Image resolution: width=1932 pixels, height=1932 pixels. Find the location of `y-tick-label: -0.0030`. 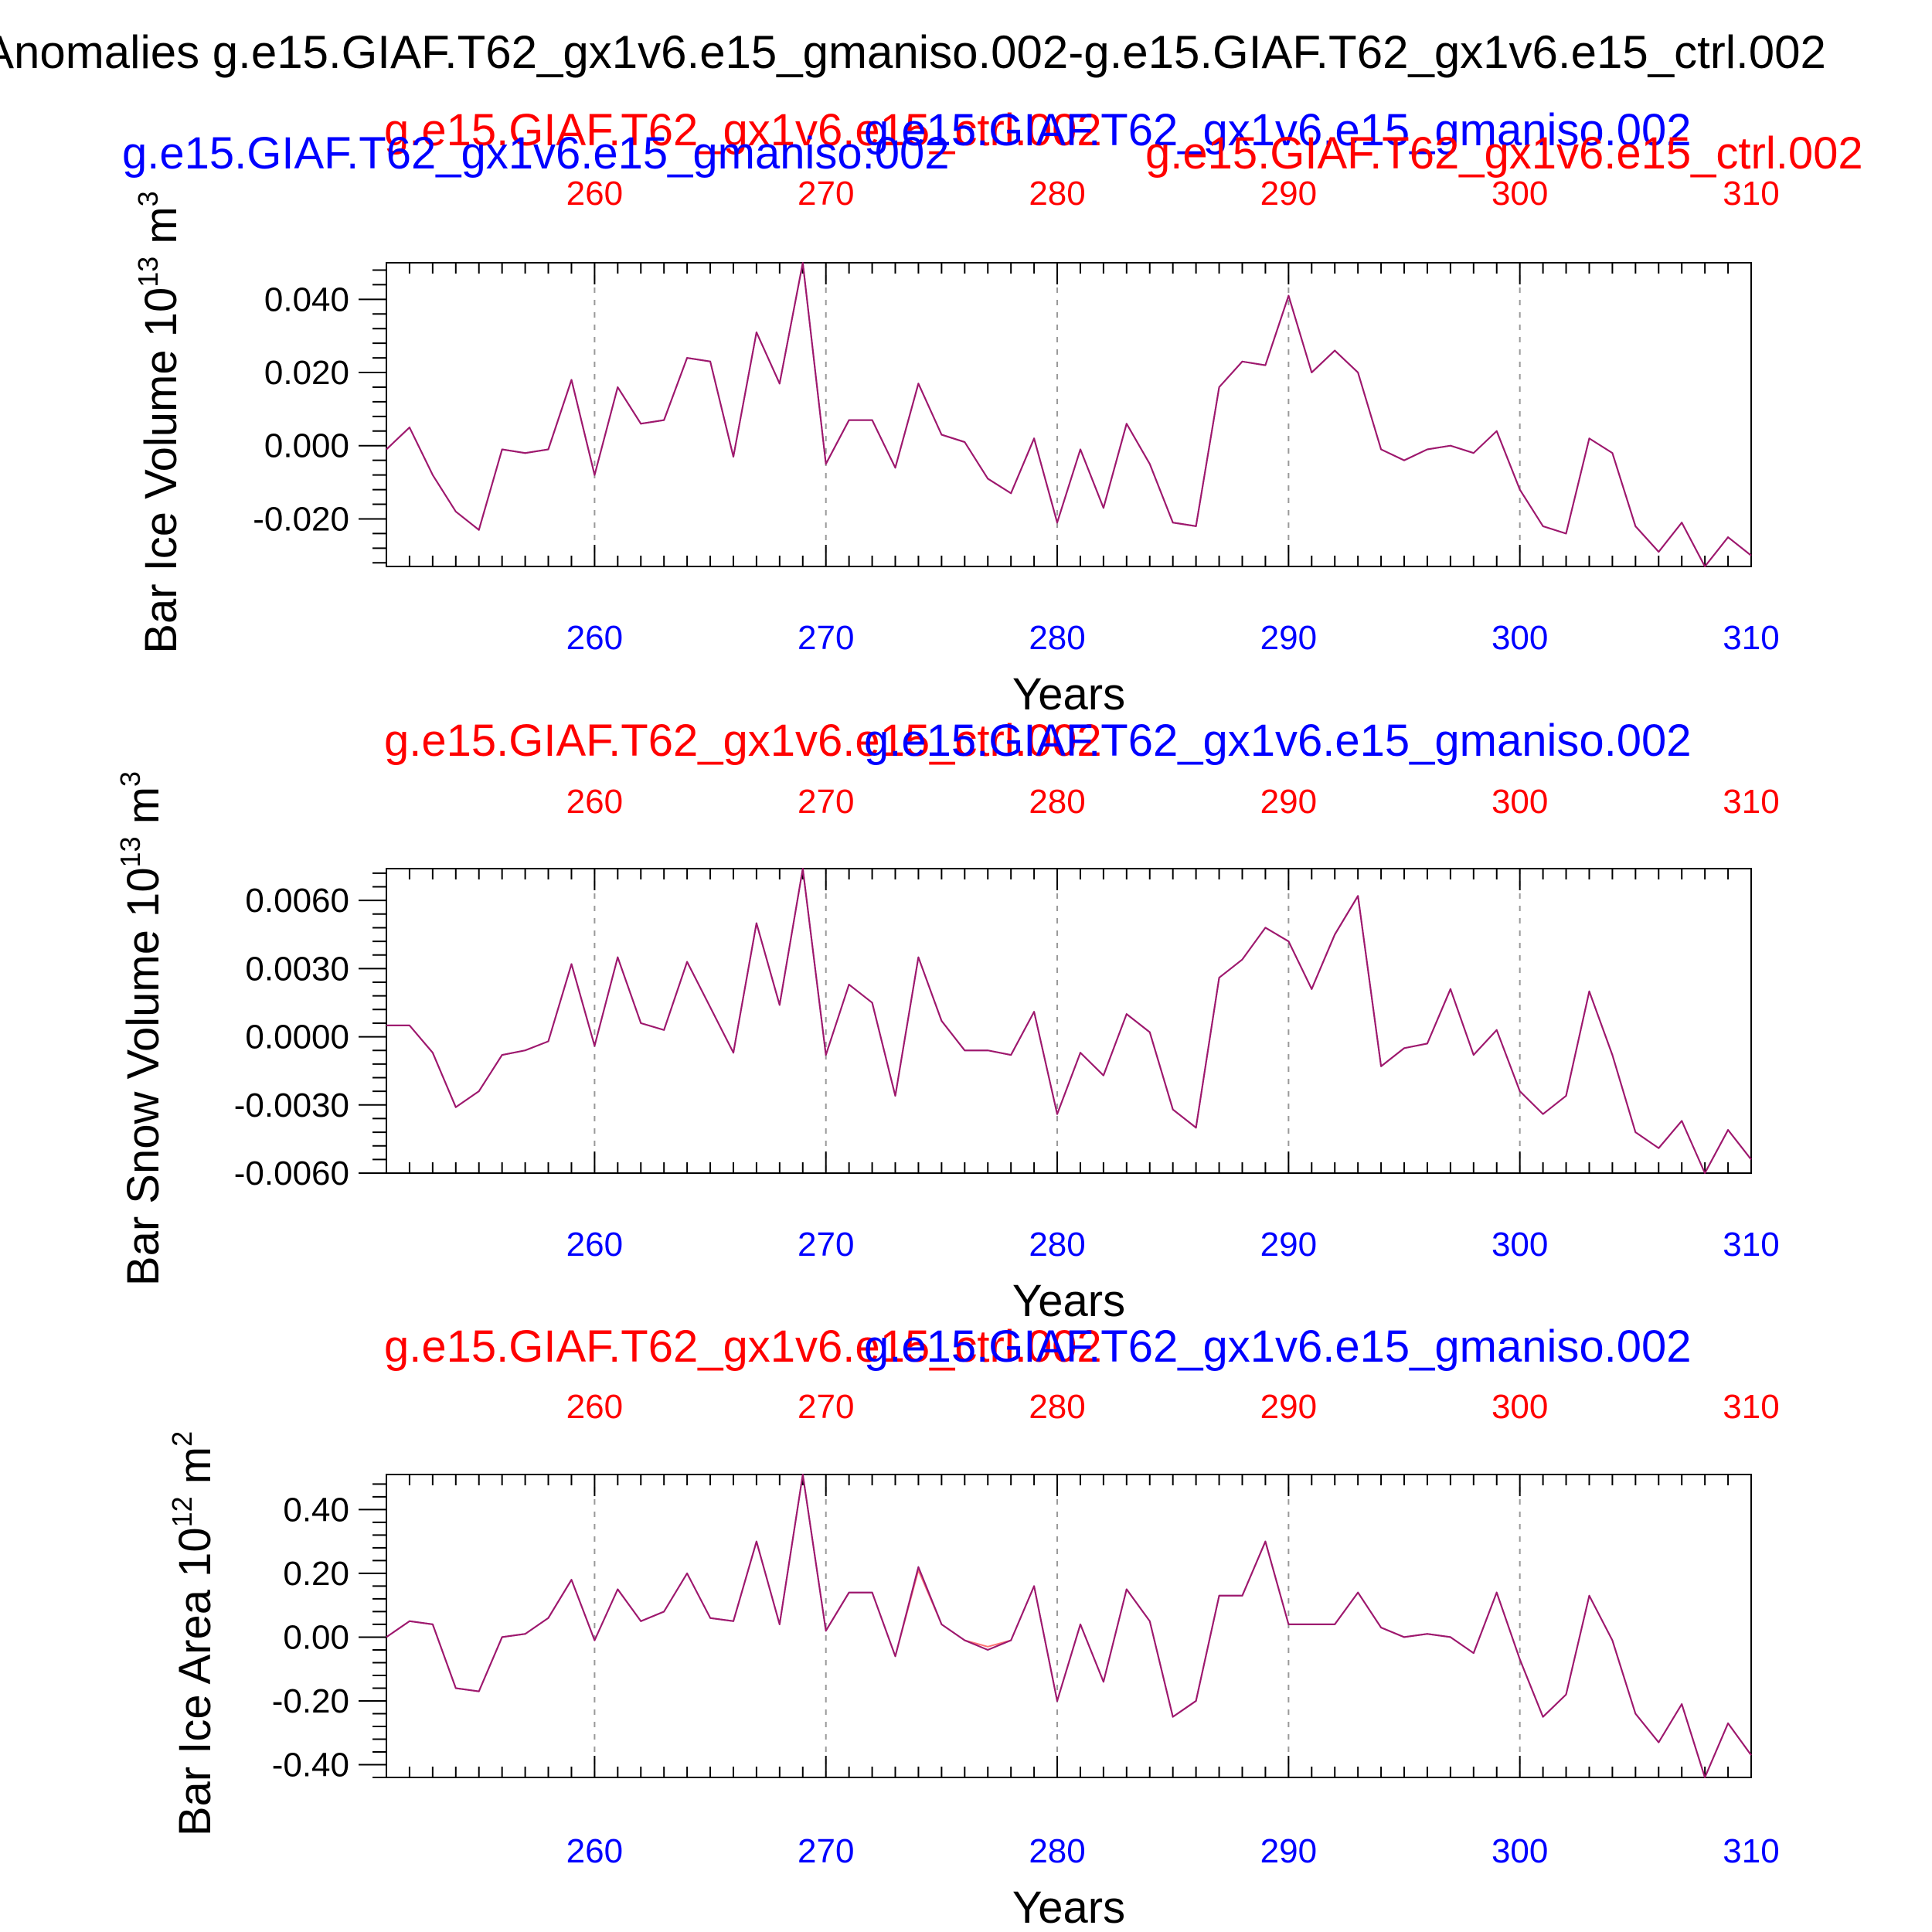

y-tick-label: -0.0030 is located at coordinates (291, 1106).